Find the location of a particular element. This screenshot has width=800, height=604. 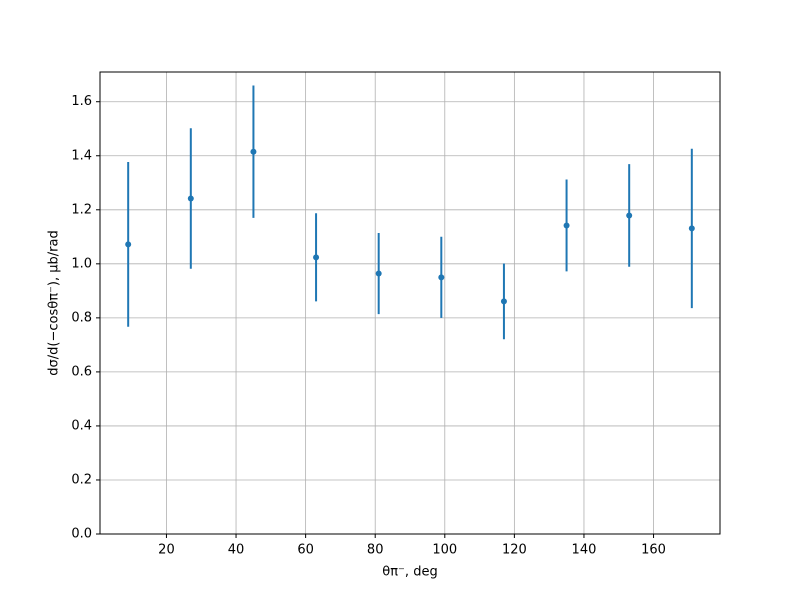

y-tick-label: 0.2 is located at coordinates (81, 479).